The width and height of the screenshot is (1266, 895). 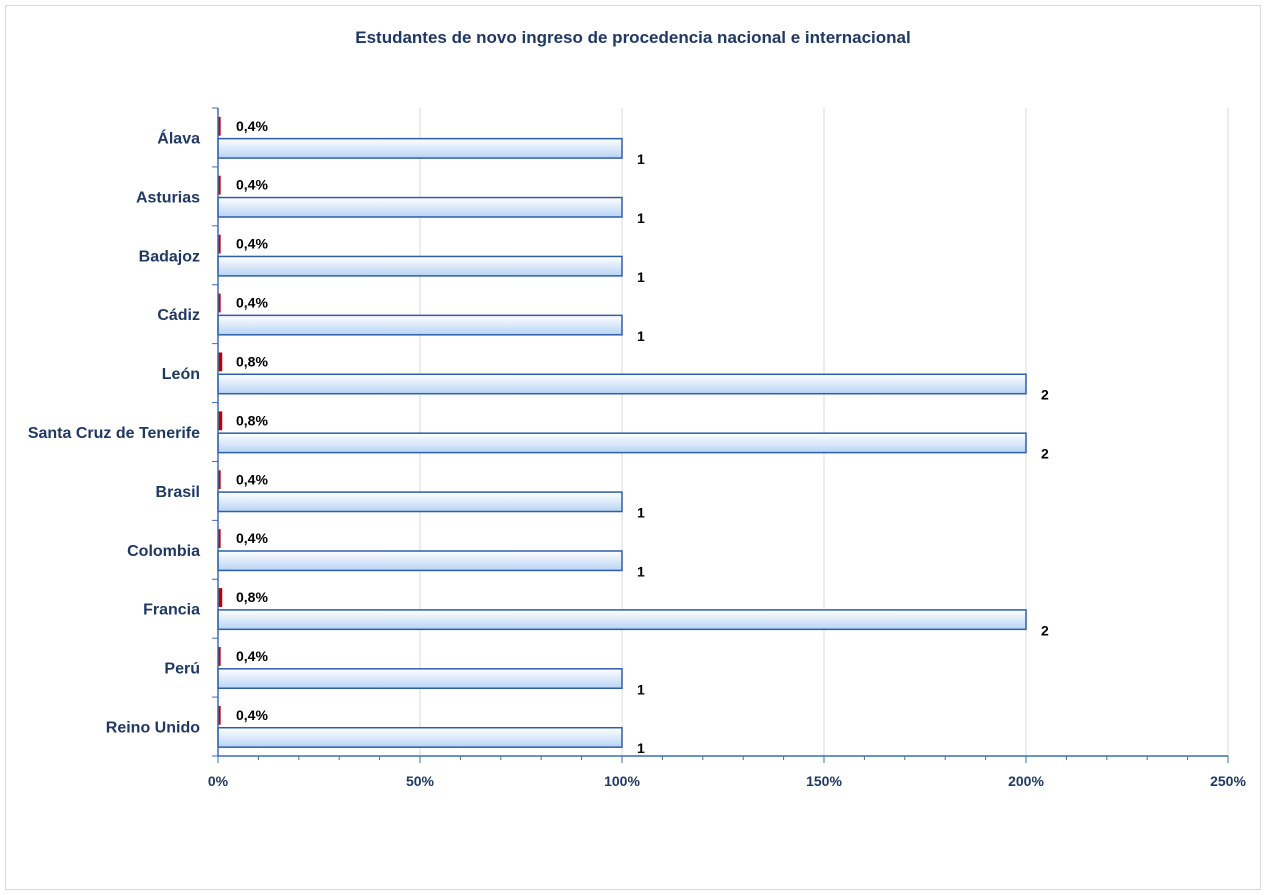 What do you see at coordinates (178, 492) in the screenshot?
I see `category-label: Brasil` at bounding box center [178, 492].